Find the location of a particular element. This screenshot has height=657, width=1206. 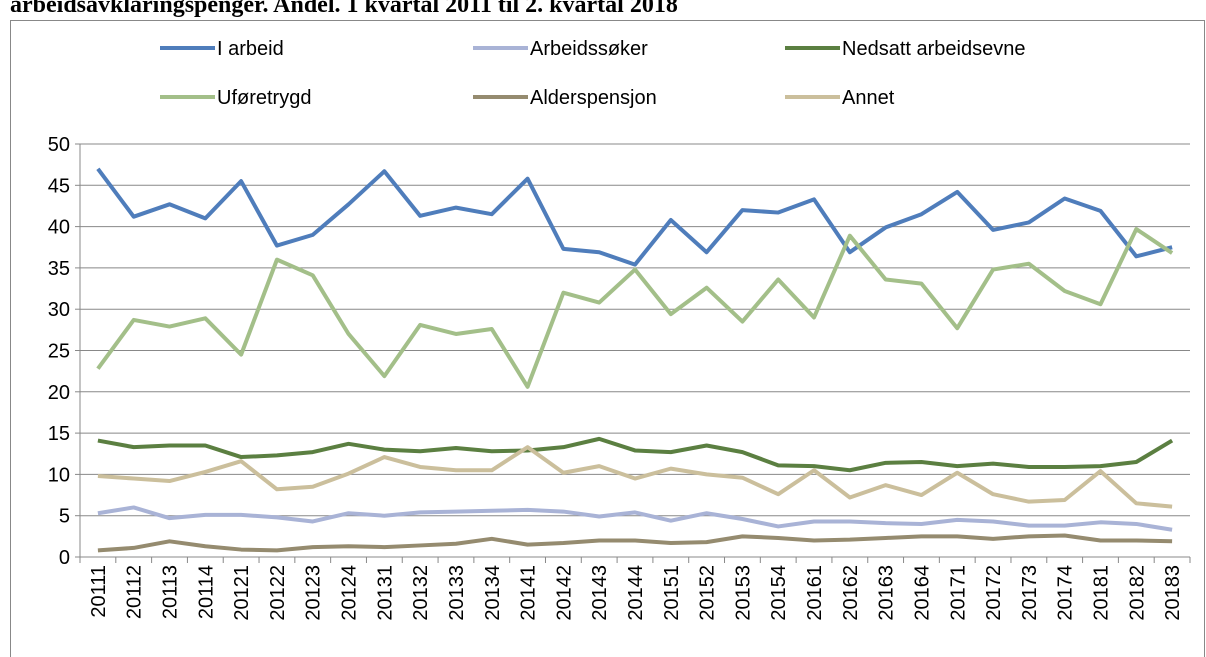

y-tick-label: 0 is located at coordinates (64, 558).